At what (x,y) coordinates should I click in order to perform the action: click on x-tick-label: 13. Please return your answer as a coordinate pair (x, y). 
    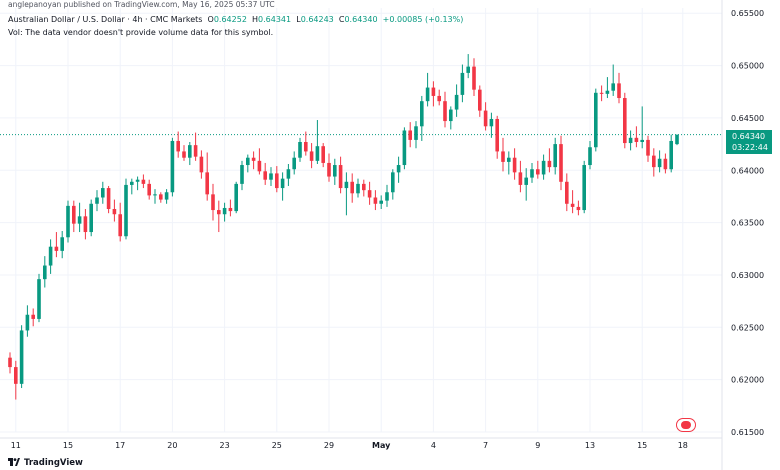
    Looking at the image, I should click on (590, 445).